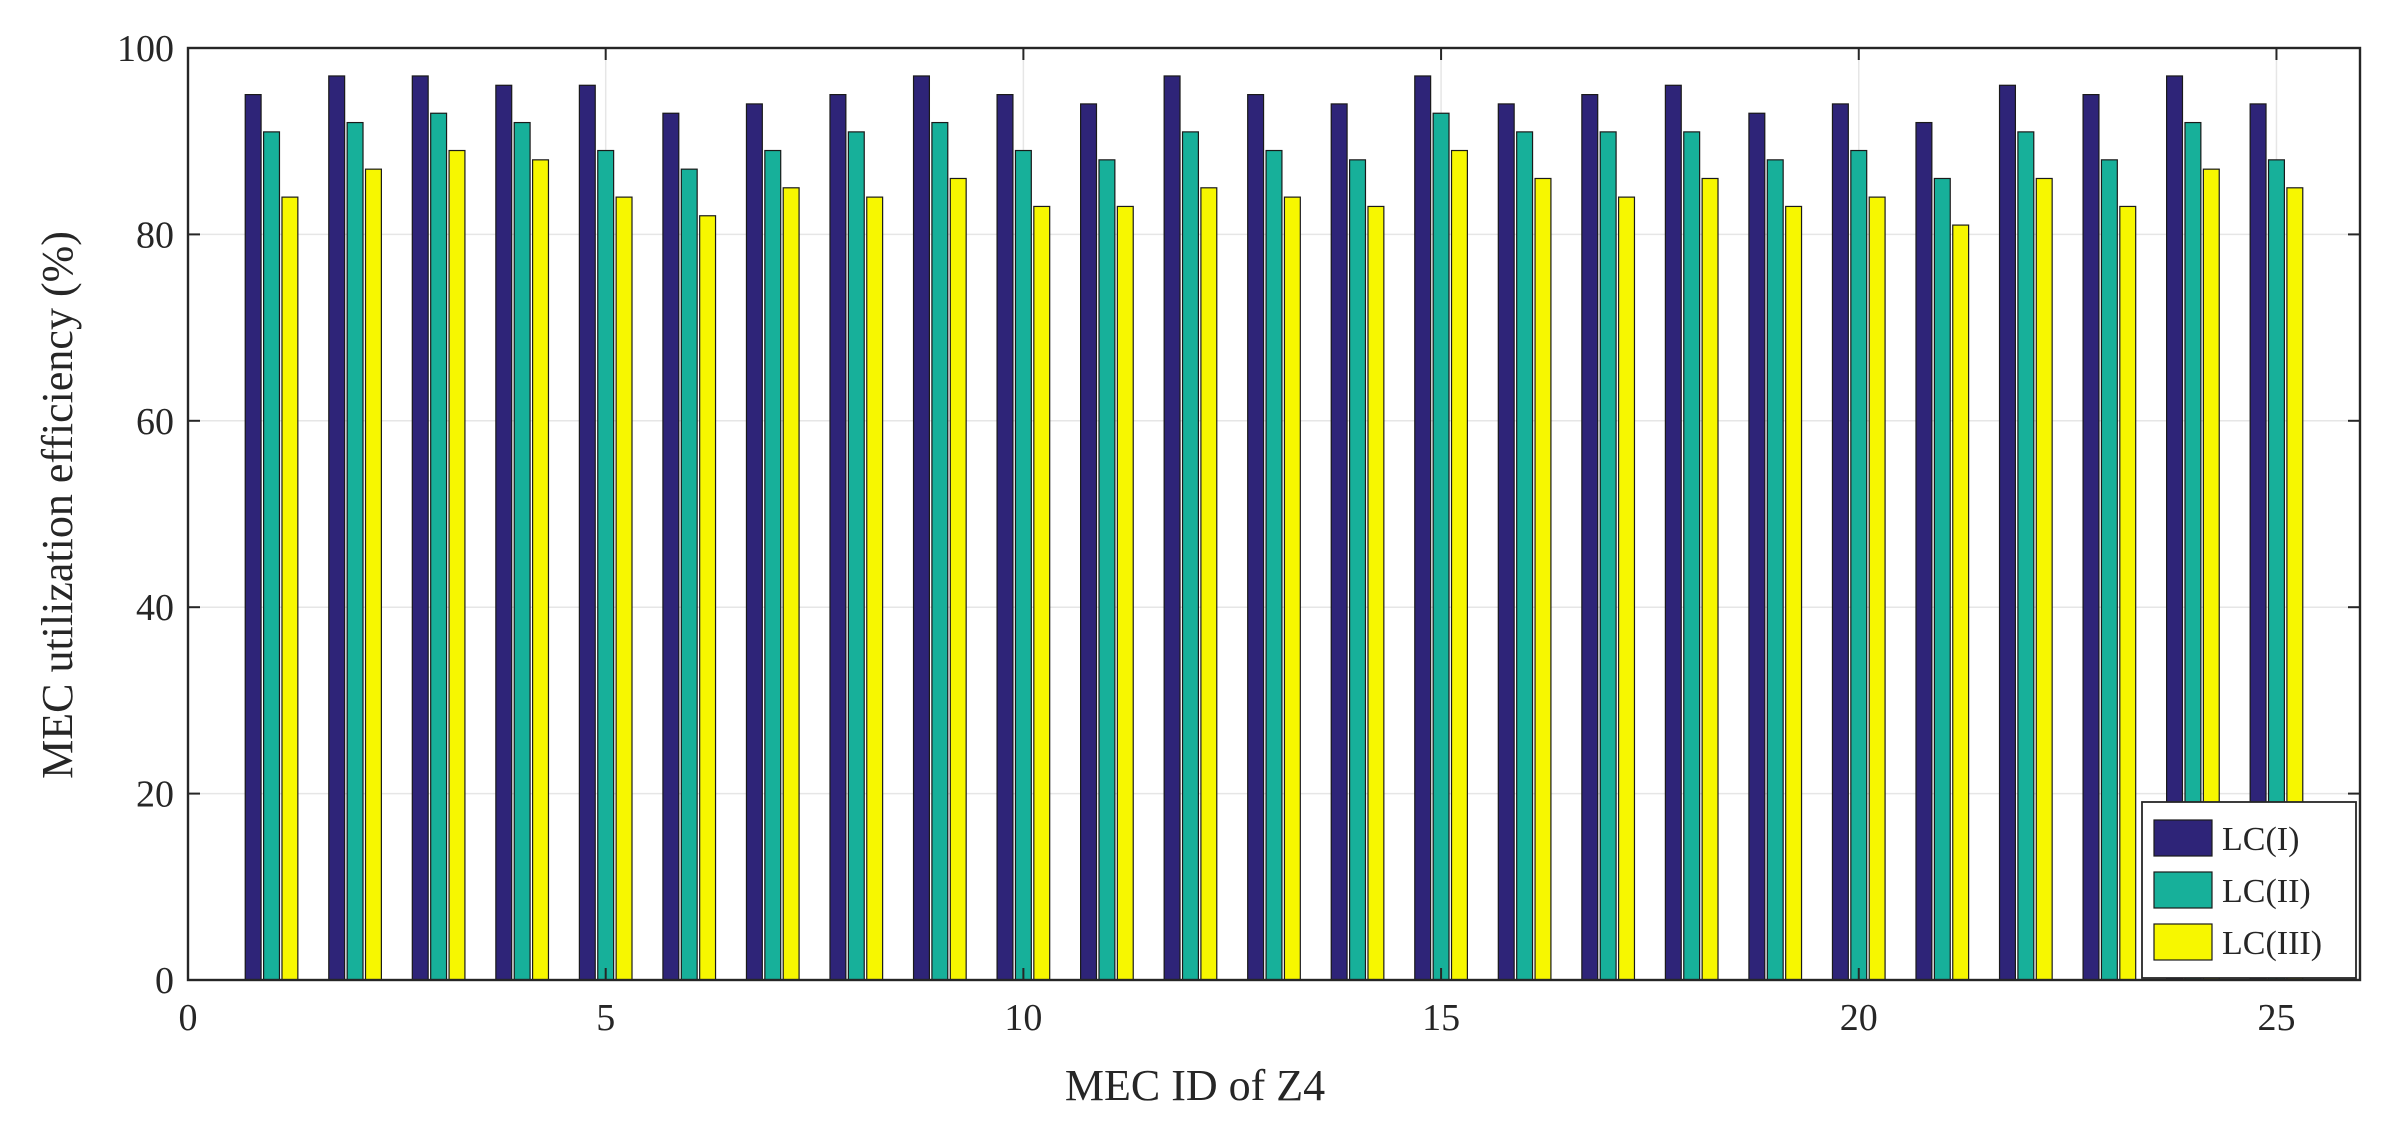 The height and width of the screenshot is (1136, 2396). What do you see at coordinates (754, 542) in the screenshot?
I see `bar-LC(I)-7` at bounding box center [754, 542].